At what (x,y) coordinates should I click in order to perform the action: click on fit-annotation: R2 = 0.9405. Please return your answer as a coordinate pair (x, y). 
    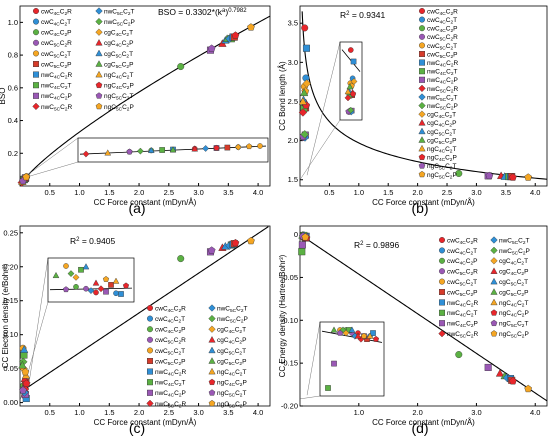
    Looking at the image, I should click on (92, 241).